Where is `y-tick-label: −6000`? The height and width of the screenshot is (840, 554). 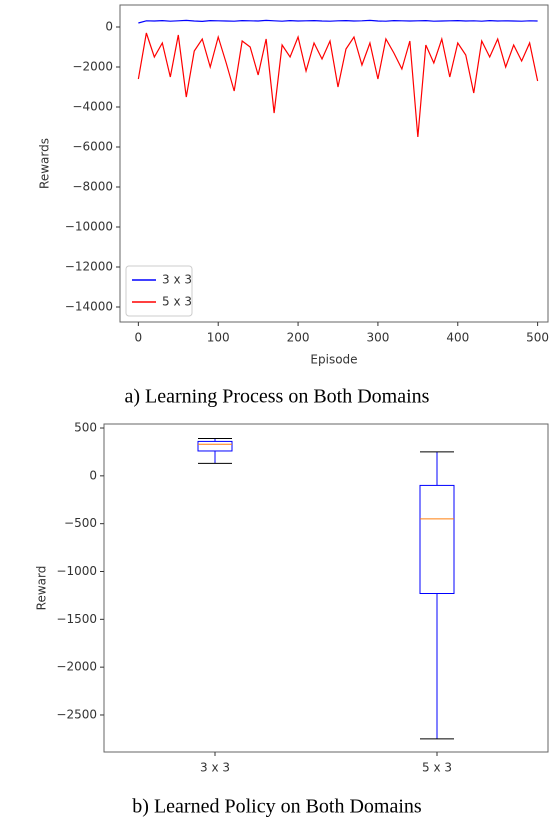
y-tick-label: −6000 is located at coordinates (92, 147).